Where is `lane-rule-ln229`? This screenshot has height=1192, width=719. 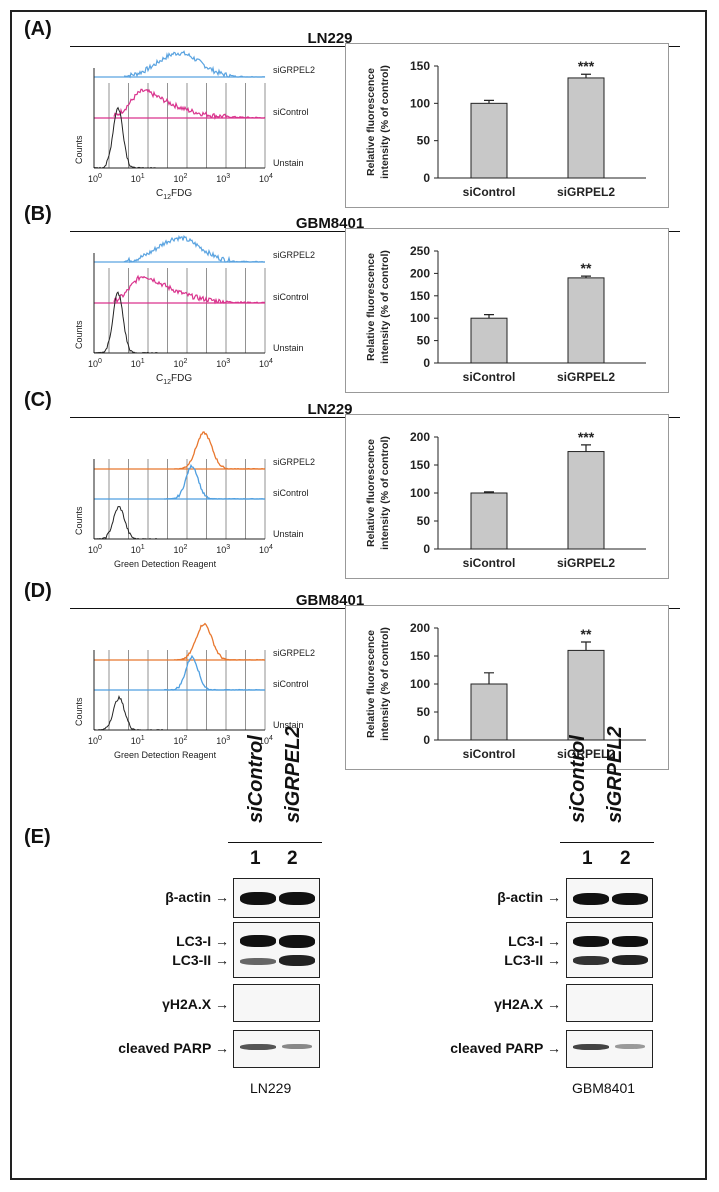
lane-rule-ln229 is located at coordinates (275, 842).